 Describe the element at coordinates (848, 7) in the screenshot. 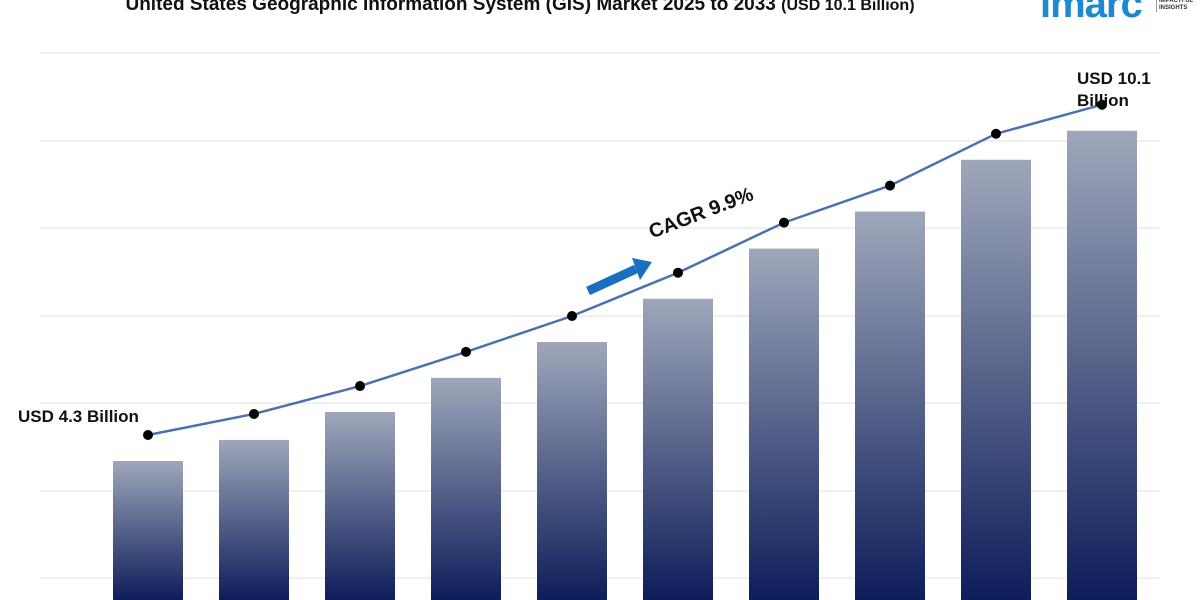

I see `chart-subtitle: (USD 10.1 Billion)` at that location.